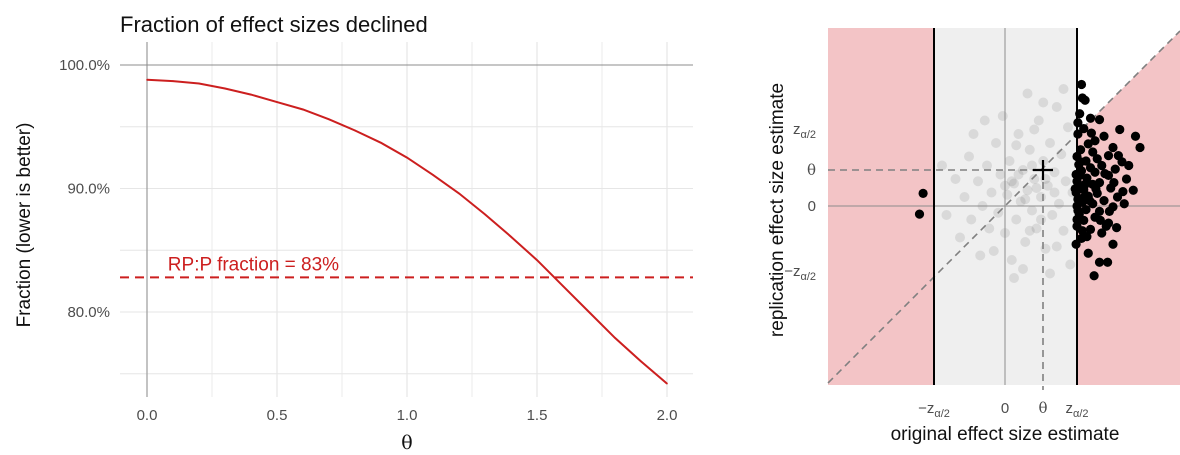  Describe the element at coordinates (1005, 434) in the screenshot. I see `x-axis-label-right: original effect size estimate` at that location.